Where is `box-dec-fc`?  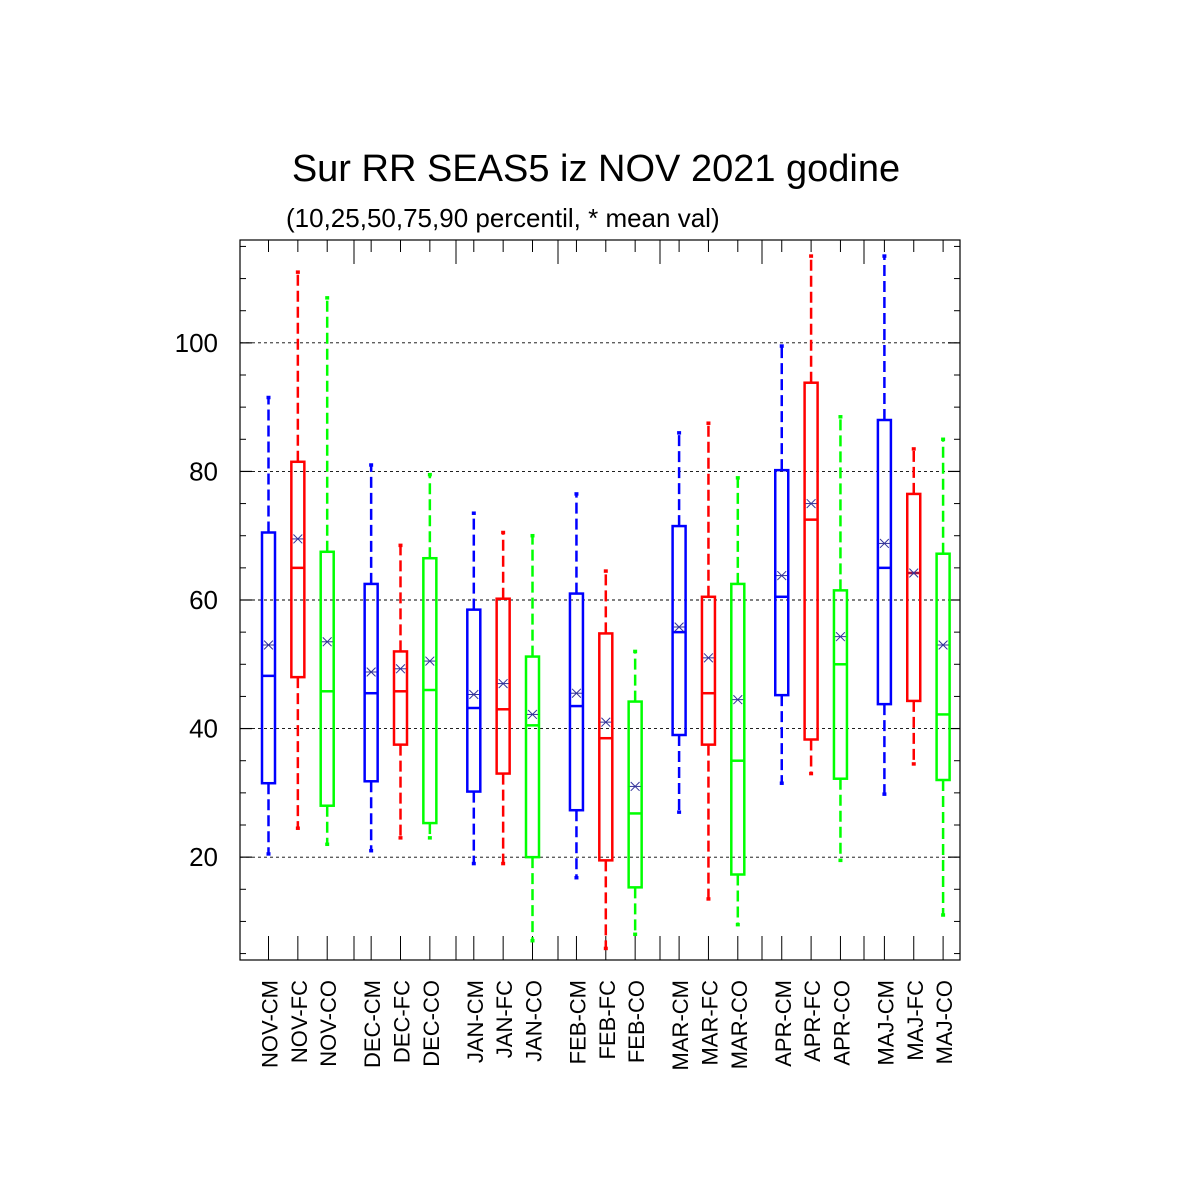 box-dec-fc is located at coordinates (400, 691).